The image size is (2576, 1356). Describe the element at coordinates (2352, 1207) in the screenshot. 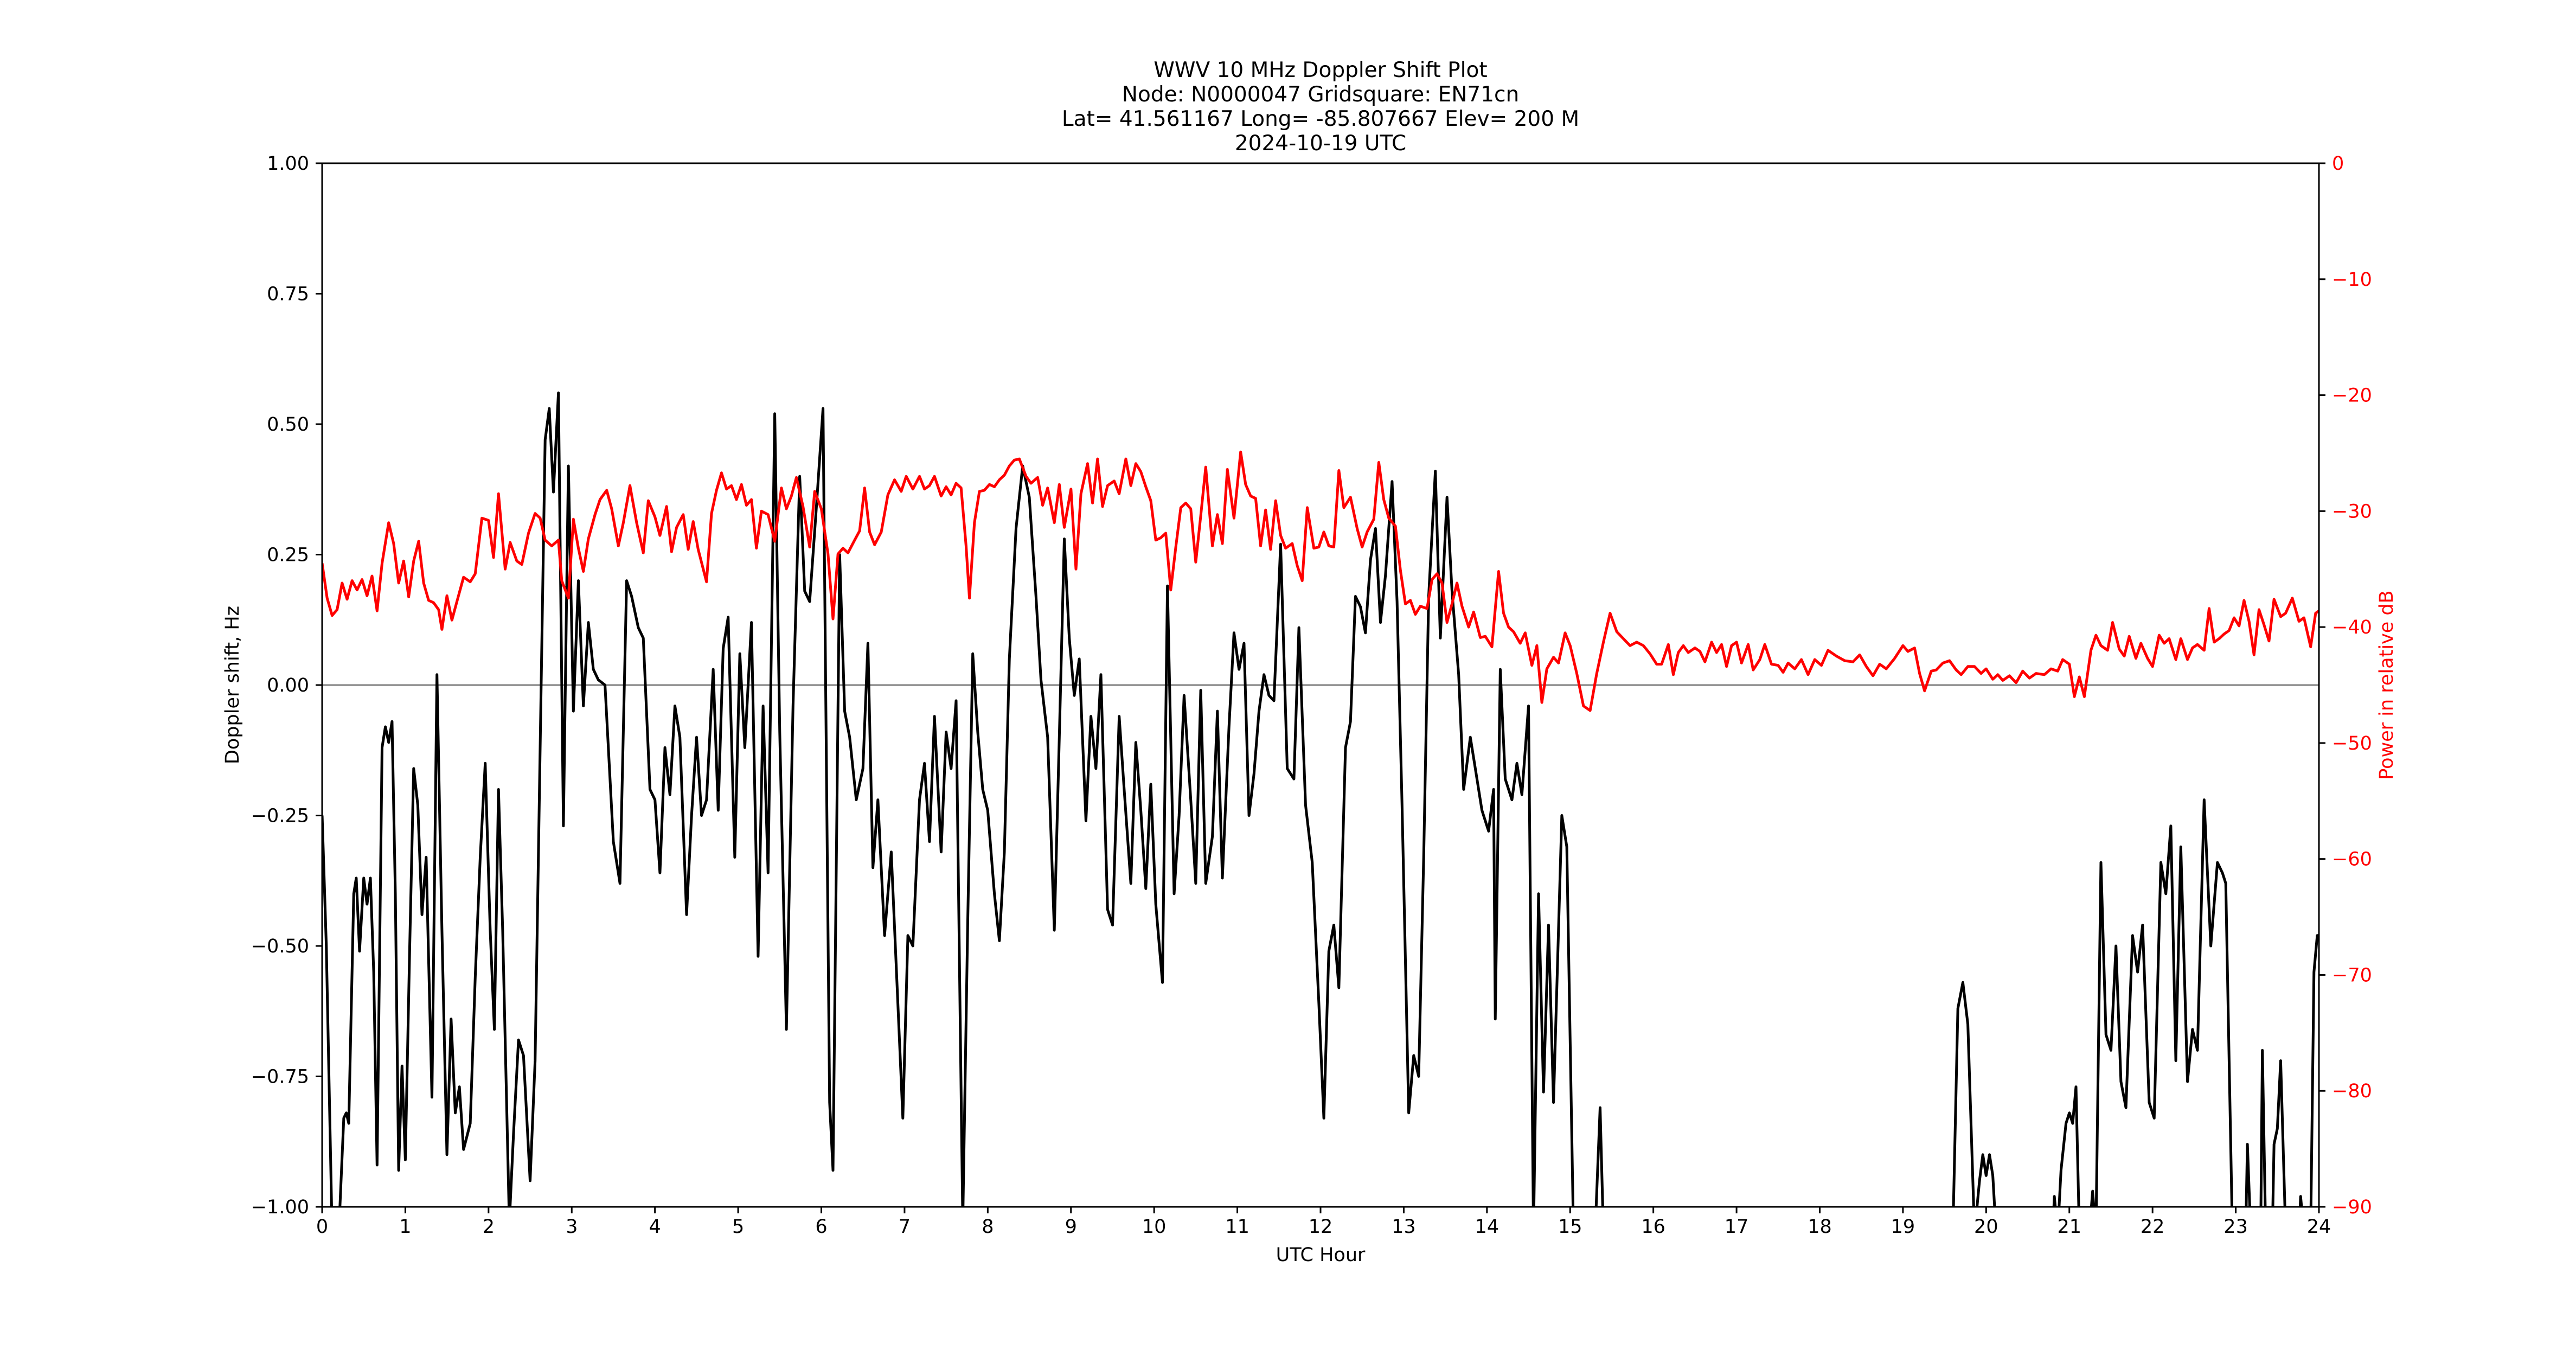

I see `y-right-tick-label: −90` at that location.